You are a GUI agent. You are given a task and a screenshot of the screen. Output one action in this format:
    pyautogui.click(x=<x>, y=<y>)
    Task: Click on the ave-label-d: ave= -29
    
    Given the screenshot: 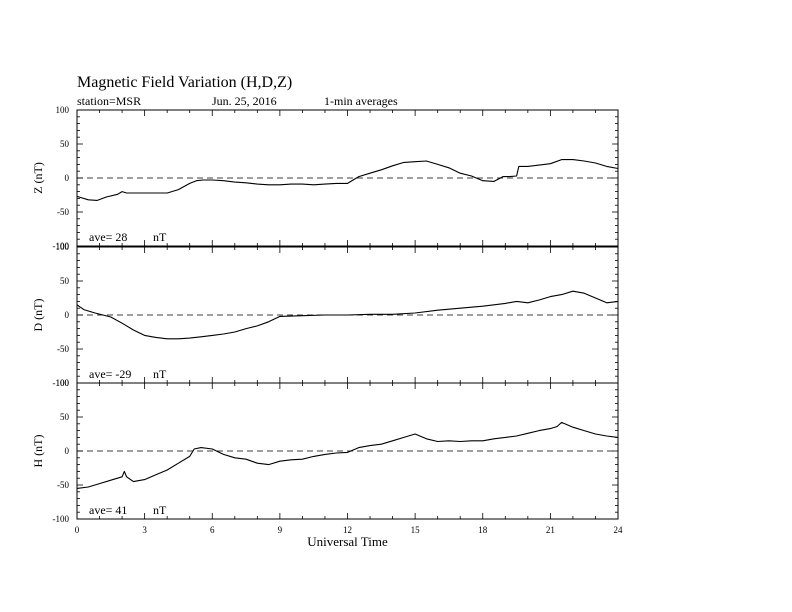 What is the action you would take?
    pyautogui.click(x=110, y=374)
    